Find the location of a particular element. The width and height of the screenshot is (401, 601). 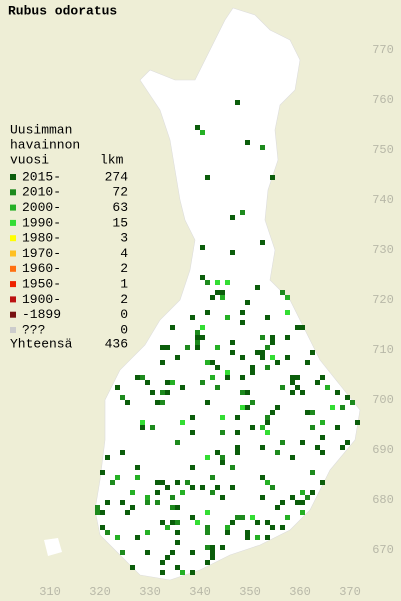

y-coordinate-label: 760 is located at coordinates (383, 100).